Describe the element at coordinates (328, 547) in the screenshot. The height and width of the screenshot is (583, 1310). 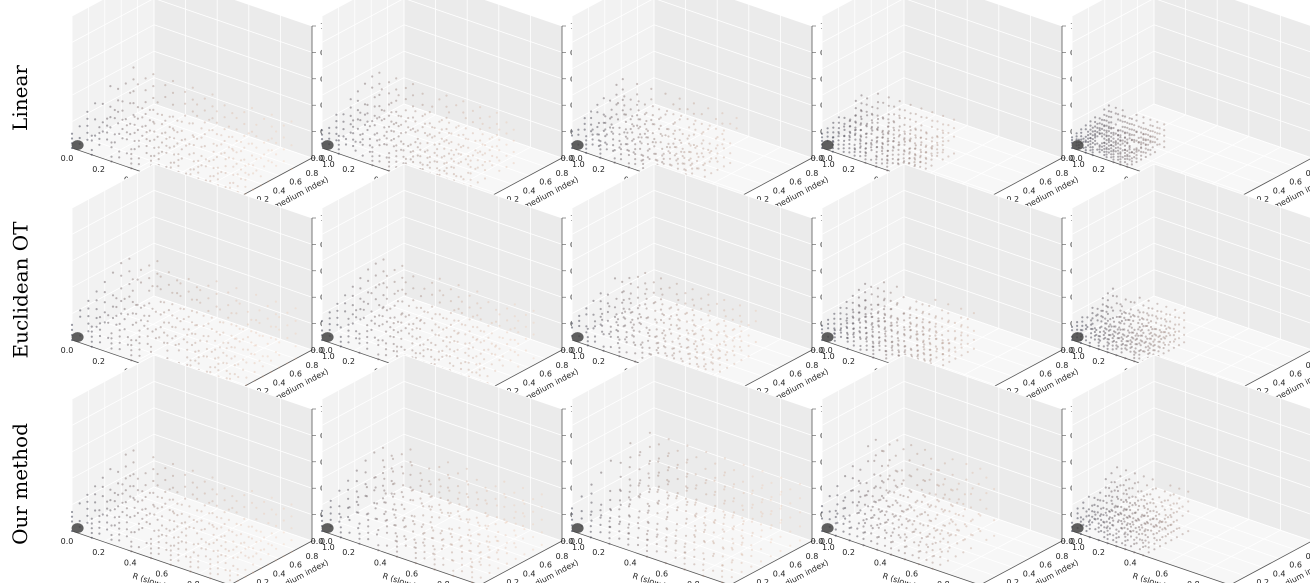
I see `y-tick-label: 1.0` at that location.